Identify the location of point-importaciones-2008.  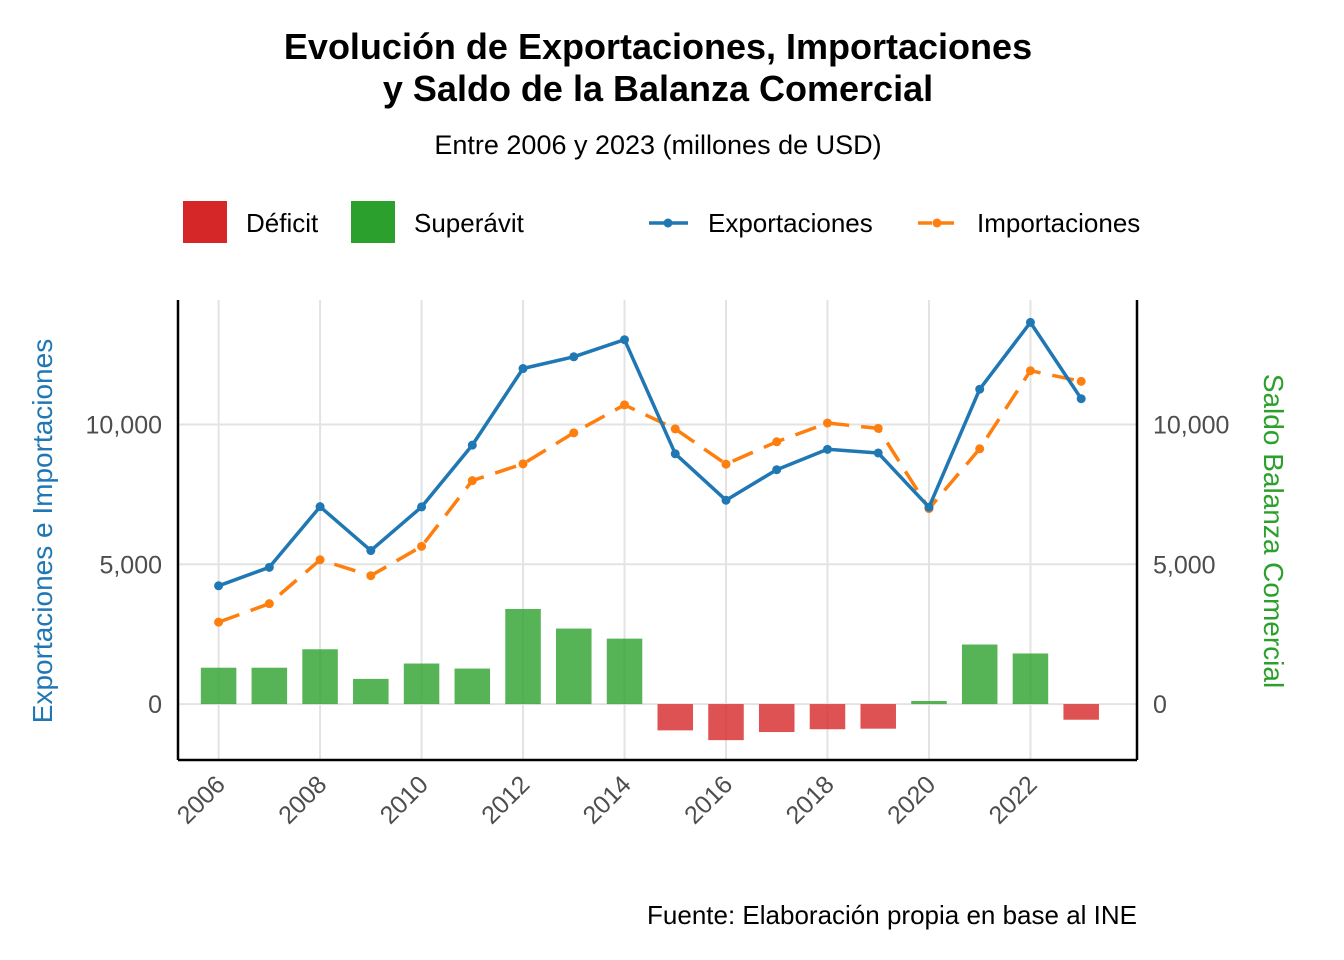
(320, 560).